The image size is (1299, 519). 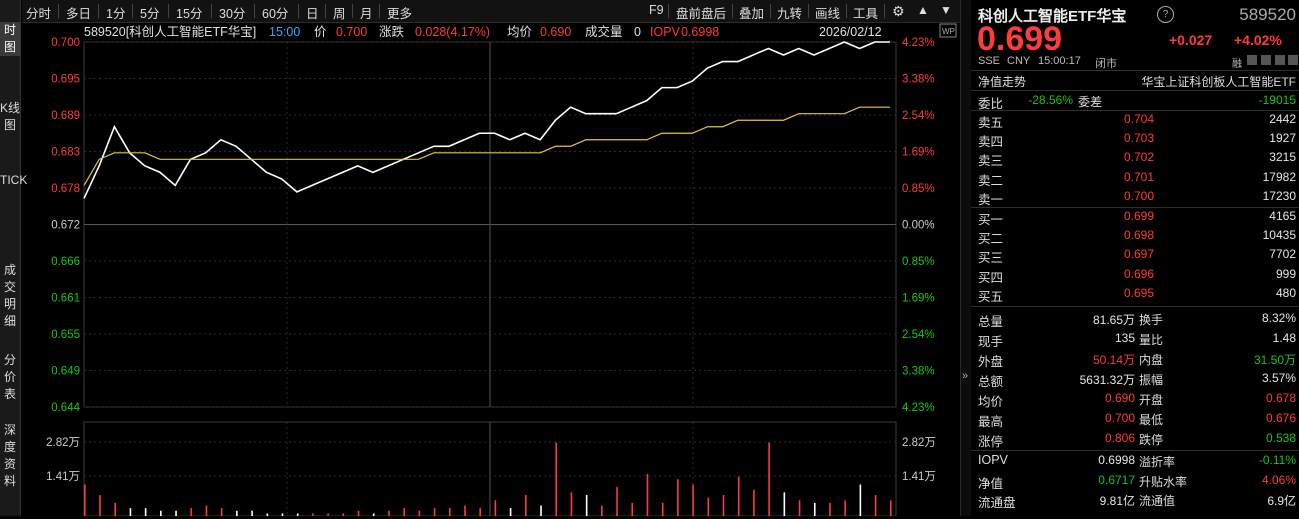 I want to click on book-label: 卖五, so click(x=991, y=123).